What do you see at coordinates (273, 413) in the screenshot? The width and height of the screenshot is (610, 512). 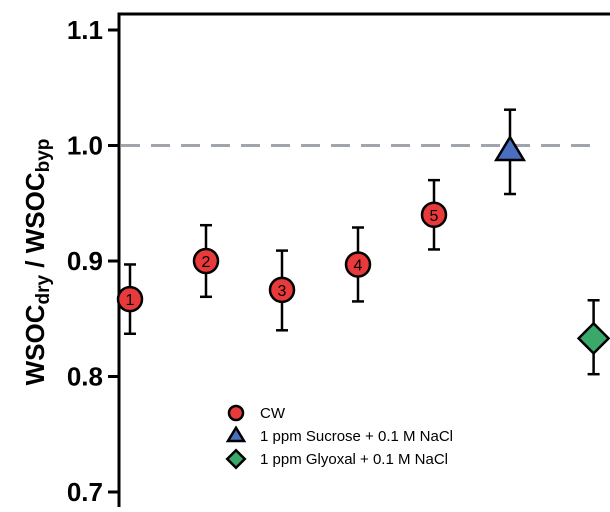 I see `legend-label: CW` at bounding box center [273, 413].